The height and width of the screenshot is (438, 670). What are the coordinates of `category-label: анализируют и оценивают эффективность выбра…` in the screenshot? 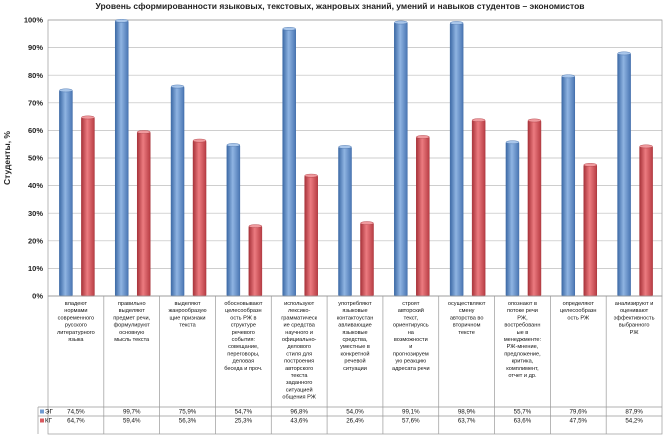 It's located at (634, 318).